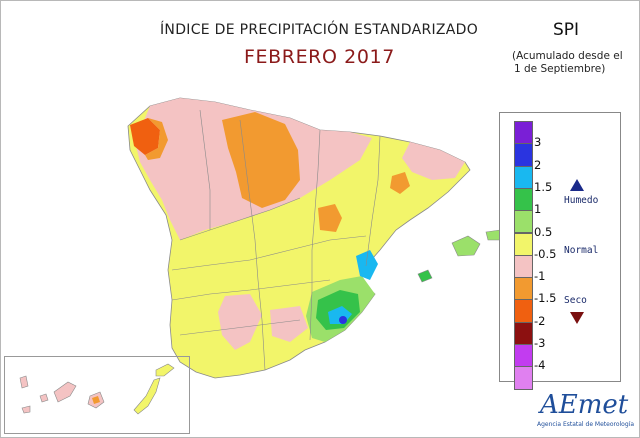 The height and width of the screenshot is (438, 640). What do you see at coordinates (581, 200) in the screenshot?
I see `legend-humid-label: Humedo` at bounding box center [581, 200].